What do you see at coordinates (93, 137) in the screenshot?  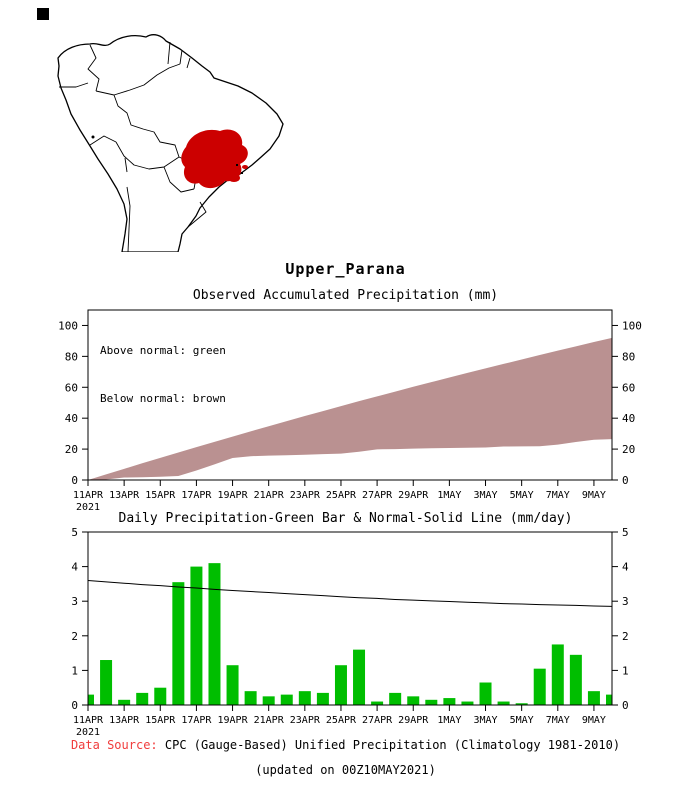 I see `lake-titicaca-dot` at bounding box center [93, 137].